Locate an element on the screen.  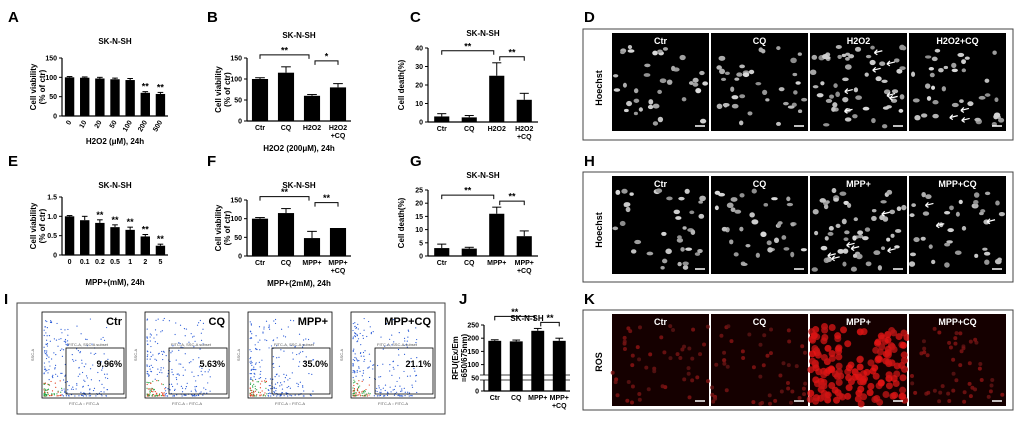
facs-percent: 9.96% is located at coordinates (109, 364).